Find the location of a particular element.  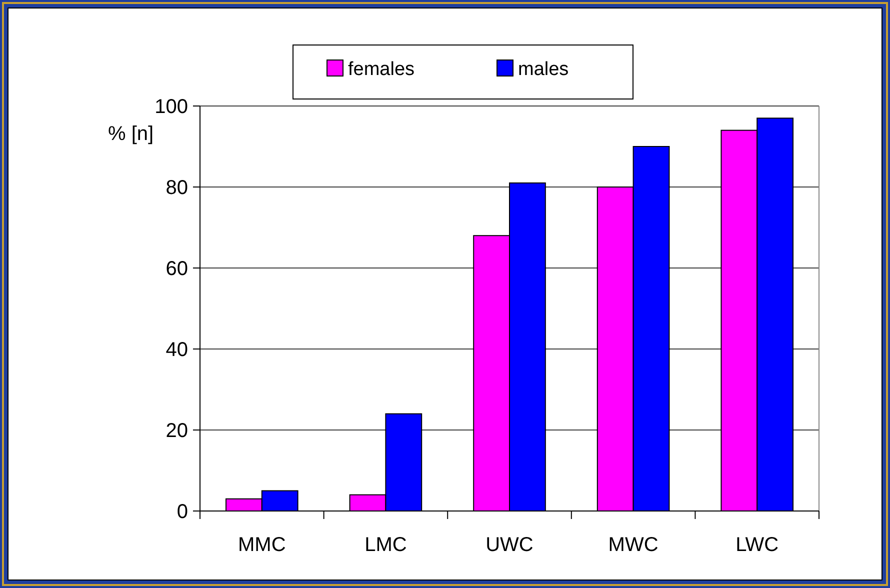

y-tick-label: 100 is located at coordinates (171, 107).